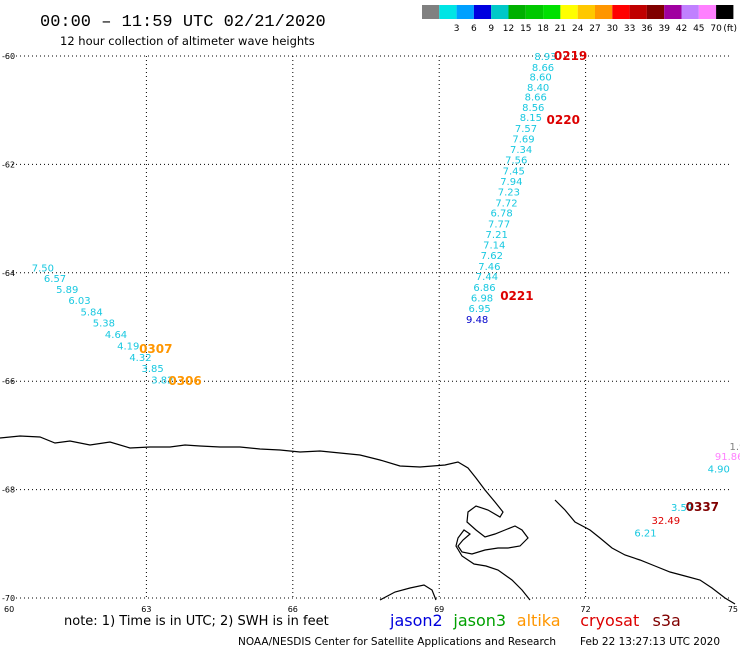 The width and height of the screenshot is (740, 650). I want to click on time-label: 0337, so click(702, 507).